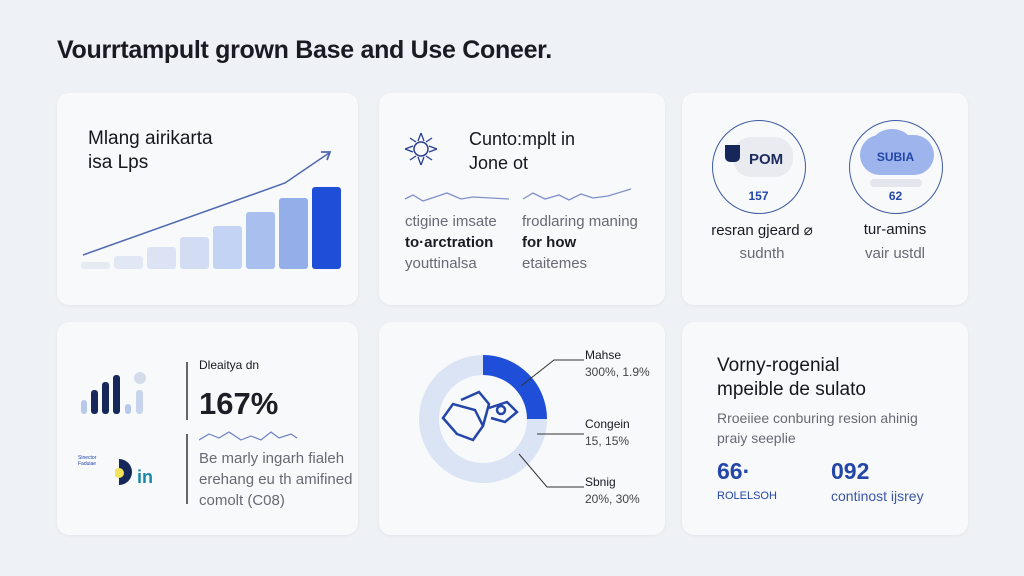  Describe the element at coordinates (239, 403) in the screenshot. I see `stat-value: 167%` at that location.